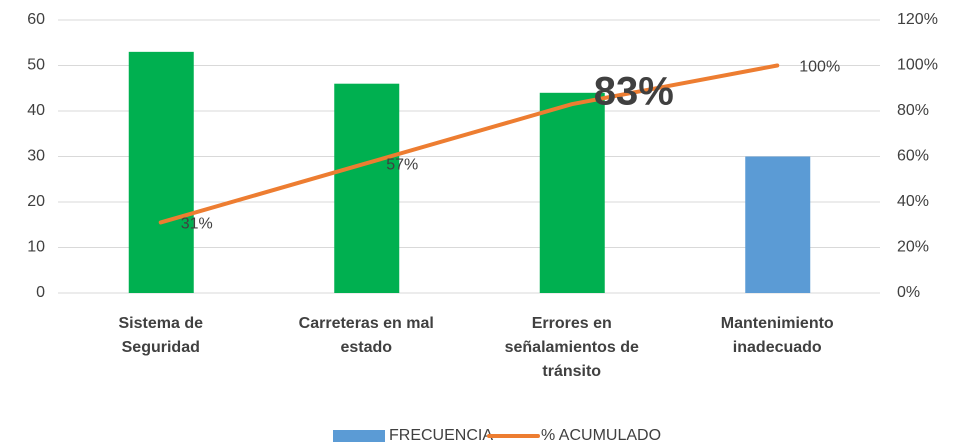 The image size is (960, 444). I want to click on x-tick-label: Mantenimiento inadecuado, so click(777, 335).